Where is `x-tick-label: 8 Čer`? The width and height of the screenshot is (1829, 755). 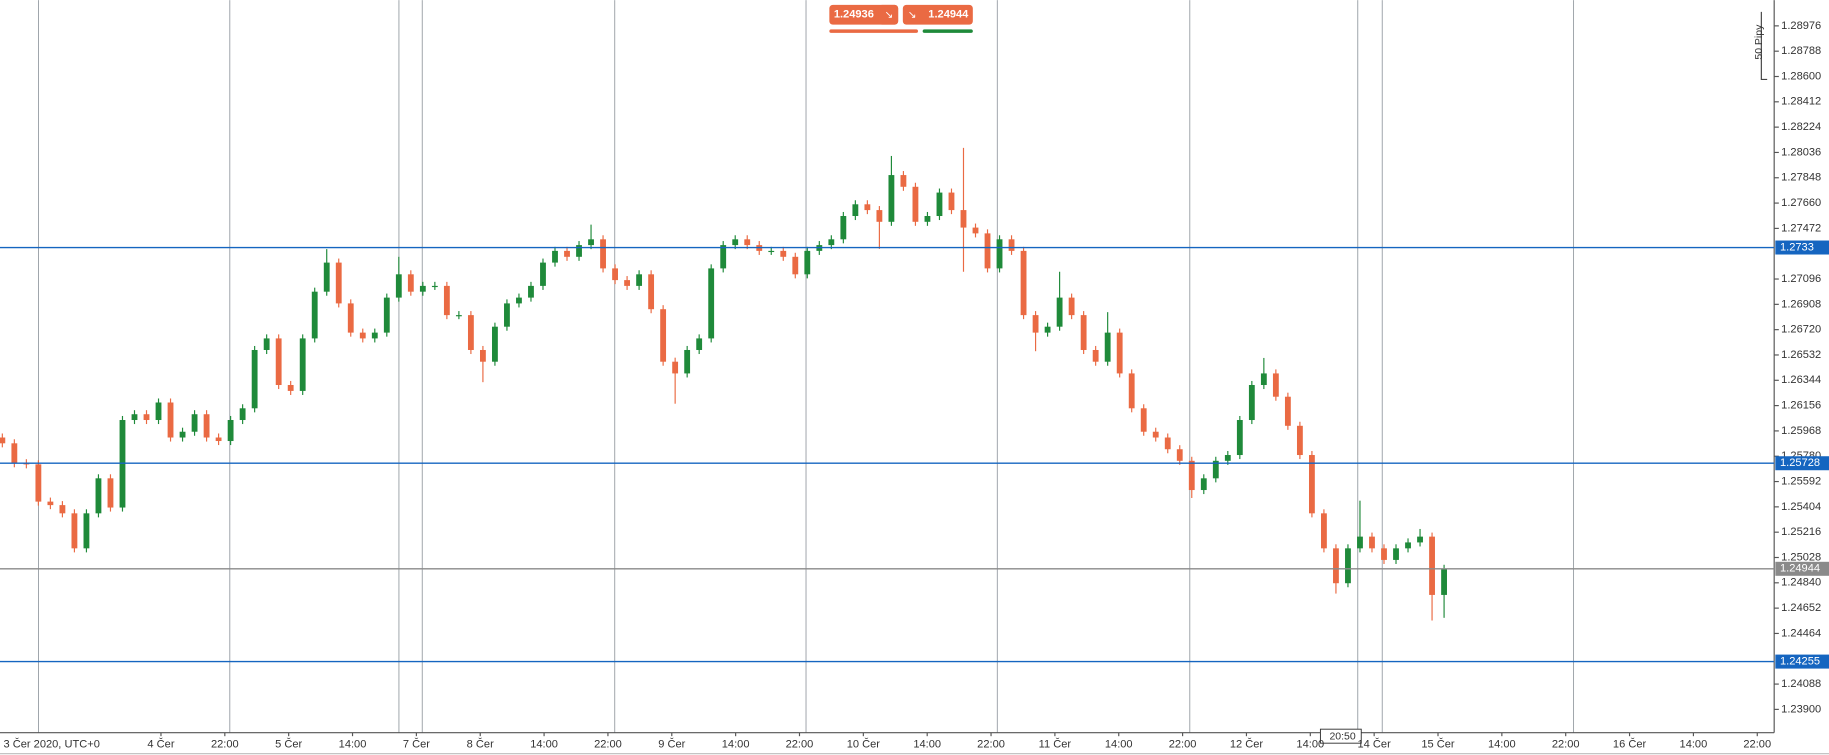 x-tick-label: 8 Čer is located at coordinates (480, 743).